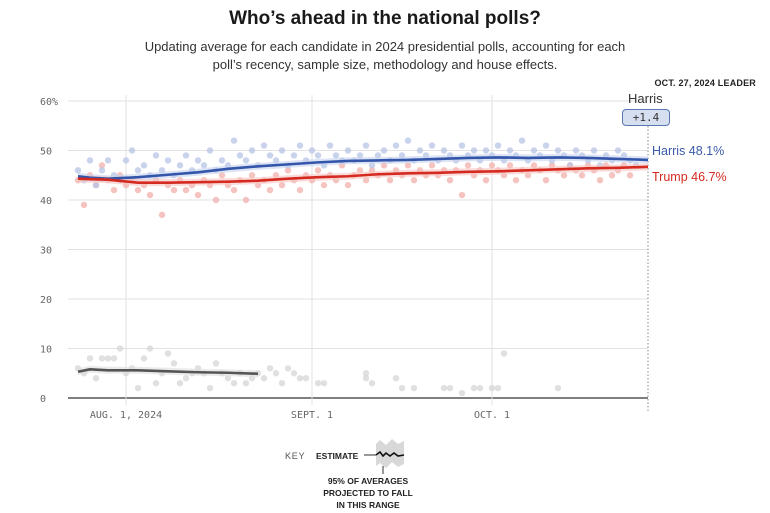 This screenshot has width=770, height=513. I want to click on leader-name: Harris, so click(645, 98).